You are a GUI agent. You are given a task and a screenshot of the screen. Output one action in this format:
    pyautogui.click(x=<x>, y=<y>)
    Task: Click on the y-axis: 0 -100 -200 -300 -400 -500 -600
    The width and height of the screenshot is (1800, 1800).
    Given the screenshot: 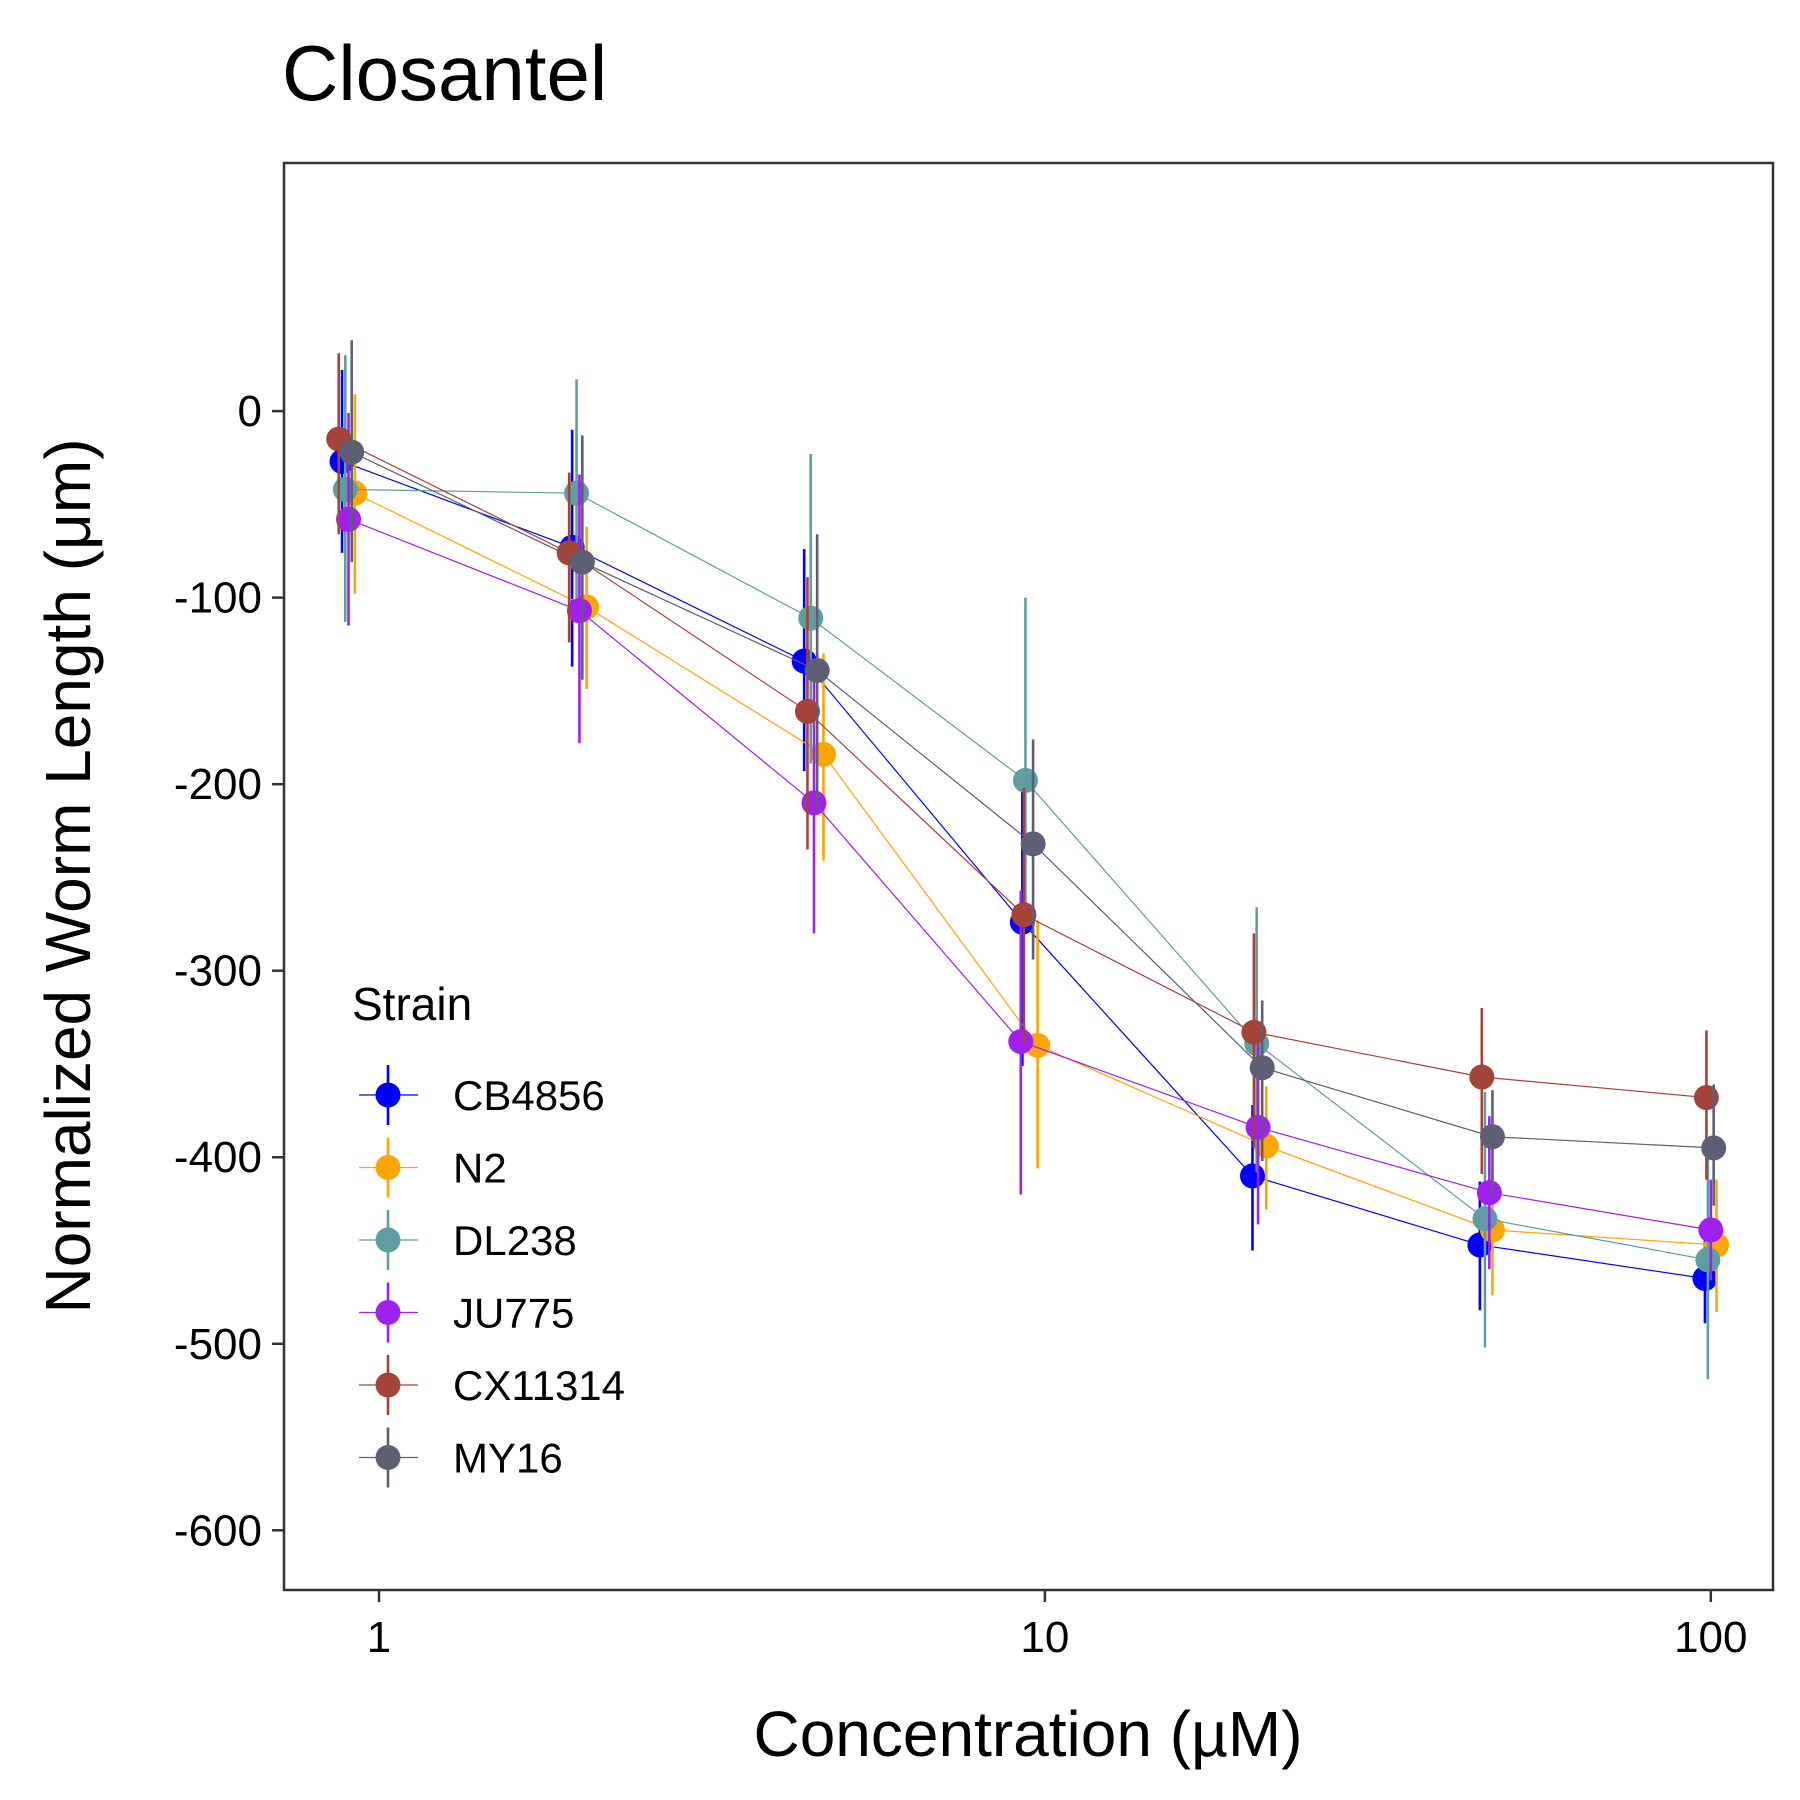 What is the action you would take?
    pyautogui.click(x=229, y=971)
    